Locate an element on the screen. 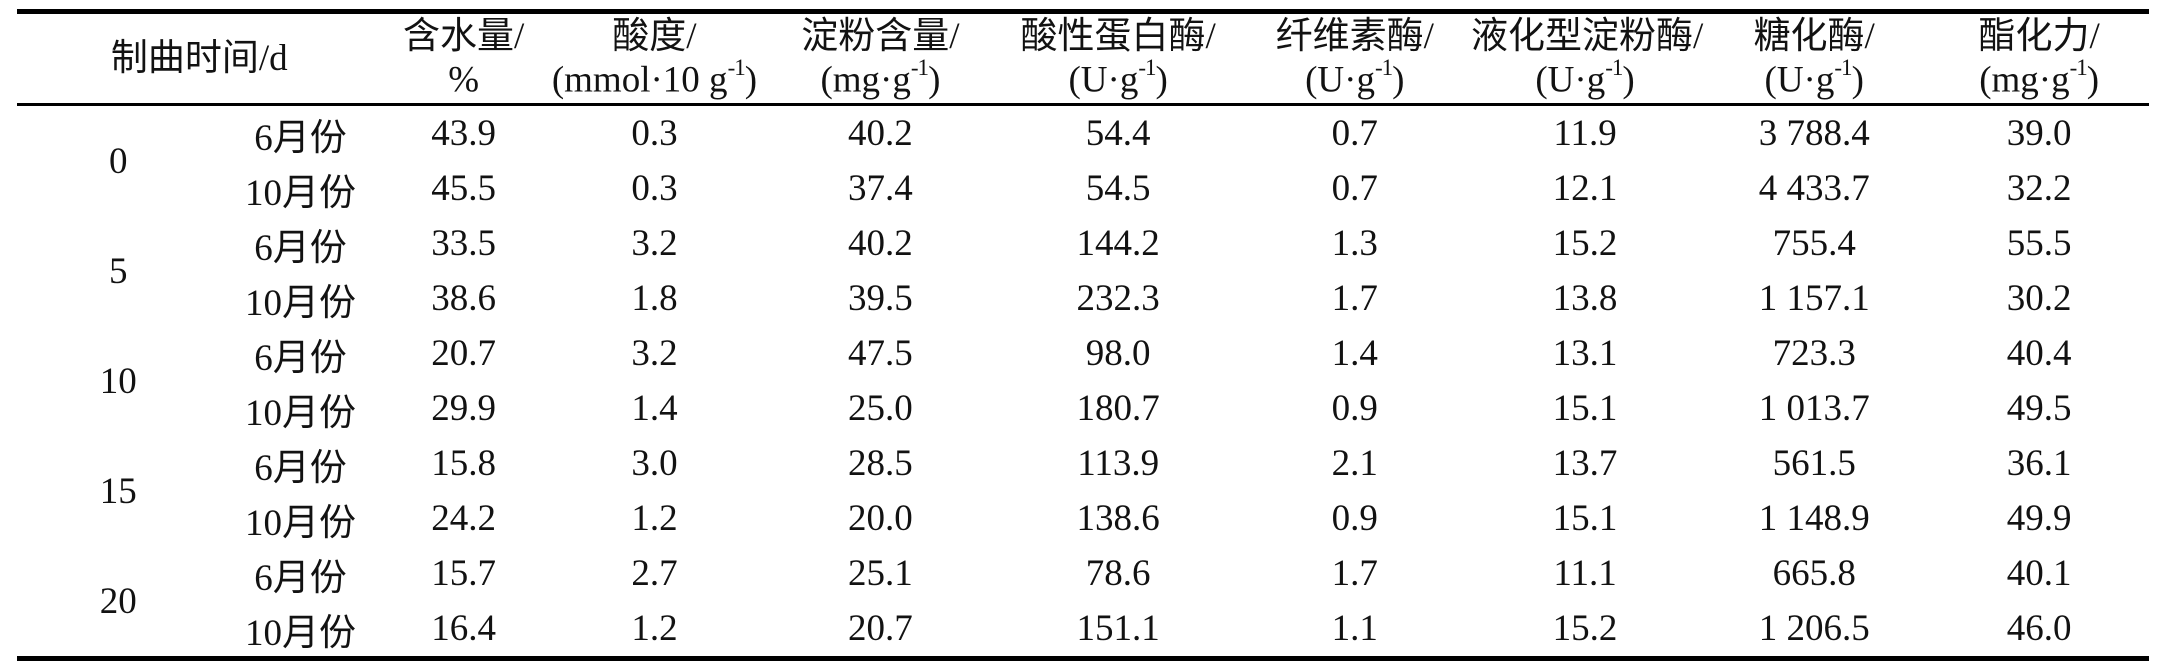 This screenshot has height=664, width=2165. value-cell: 2.1 is located at coordinates (1354, 463).